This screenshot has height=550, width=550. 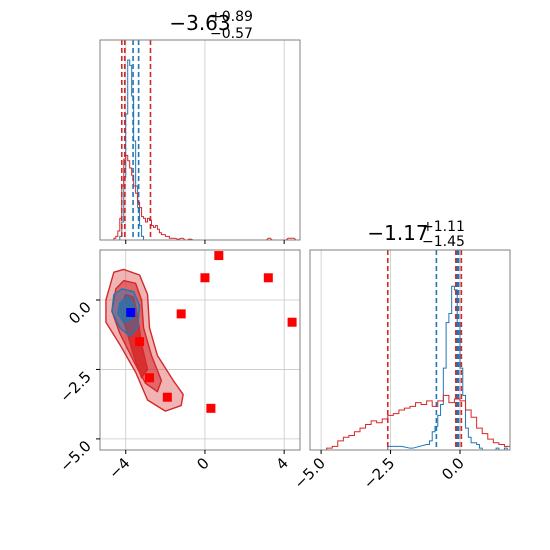 I want to click on joint-y-tick-label: 0.0, so click(x=80, y=313).